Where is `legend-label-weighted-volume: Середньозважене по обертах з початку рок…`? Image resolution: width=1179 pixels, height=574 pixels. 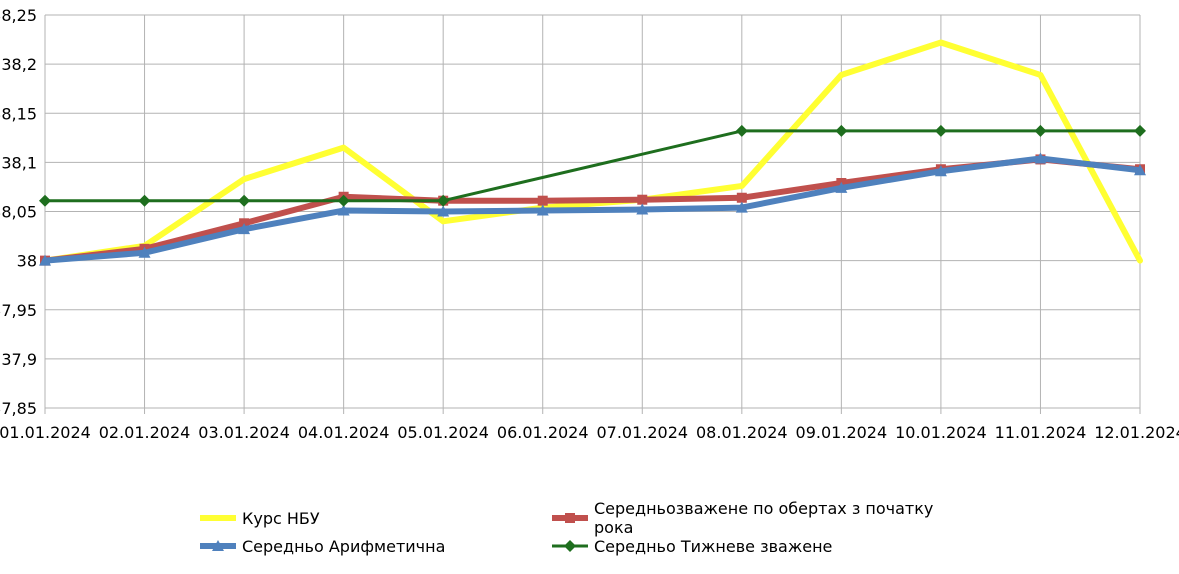
legend-label-weighted-volume: Середньозважене по обертах з початку рок… is located at coordinates (764, 518).